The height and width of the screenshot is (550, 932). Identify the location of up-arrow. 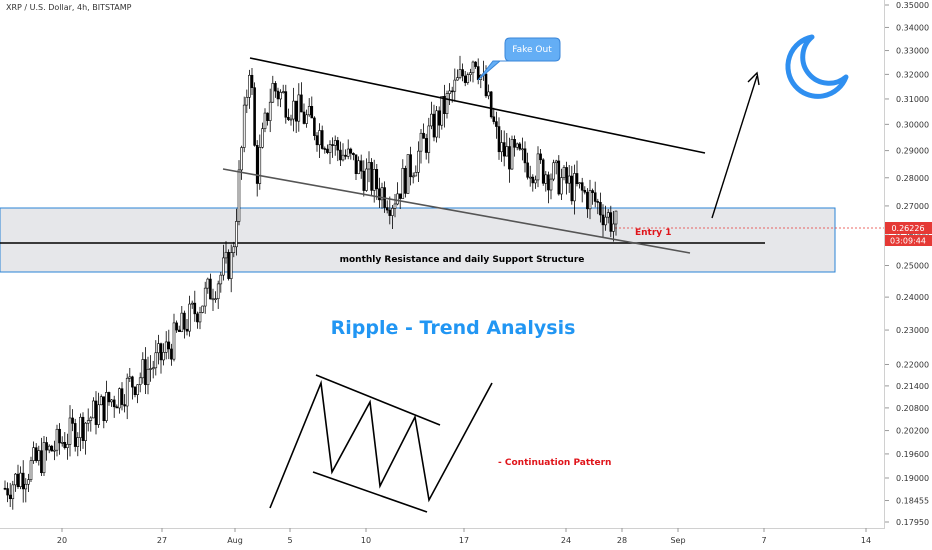
(735, 145).